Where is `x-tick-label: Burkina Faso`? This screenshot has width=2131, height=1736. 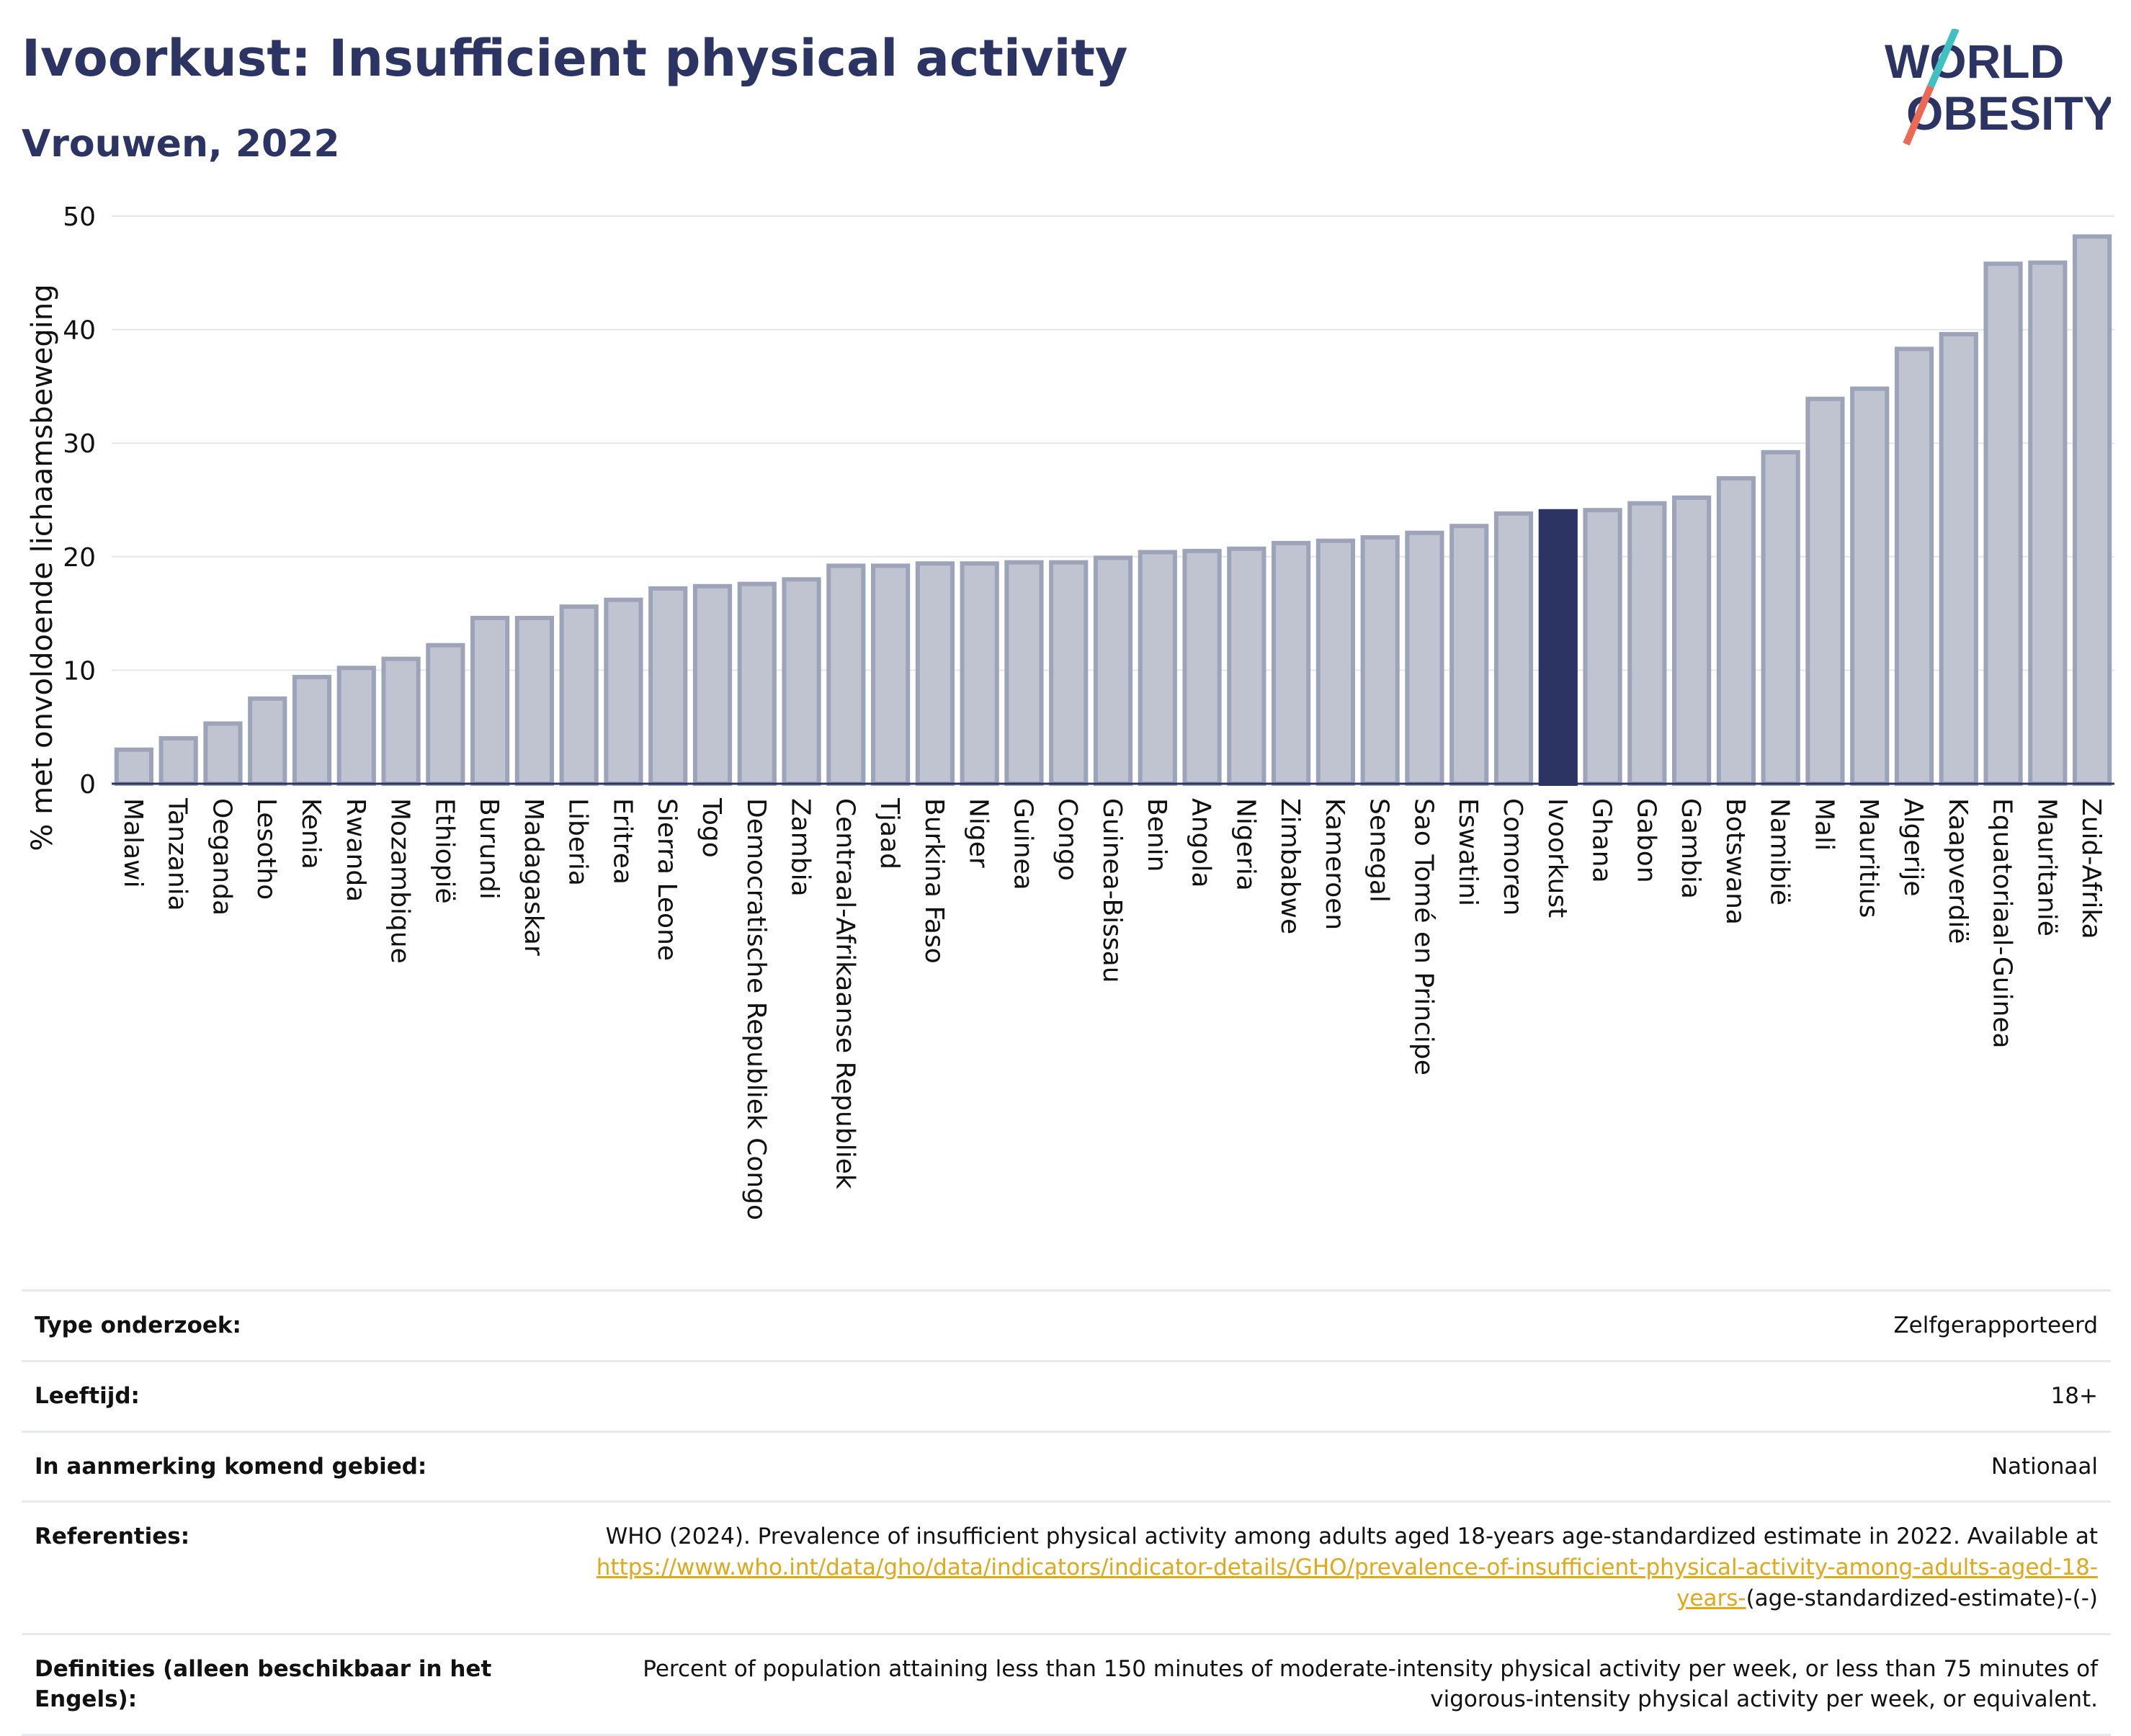
x-tick-label: Burkina Faso is located at coordinates (934, 881).